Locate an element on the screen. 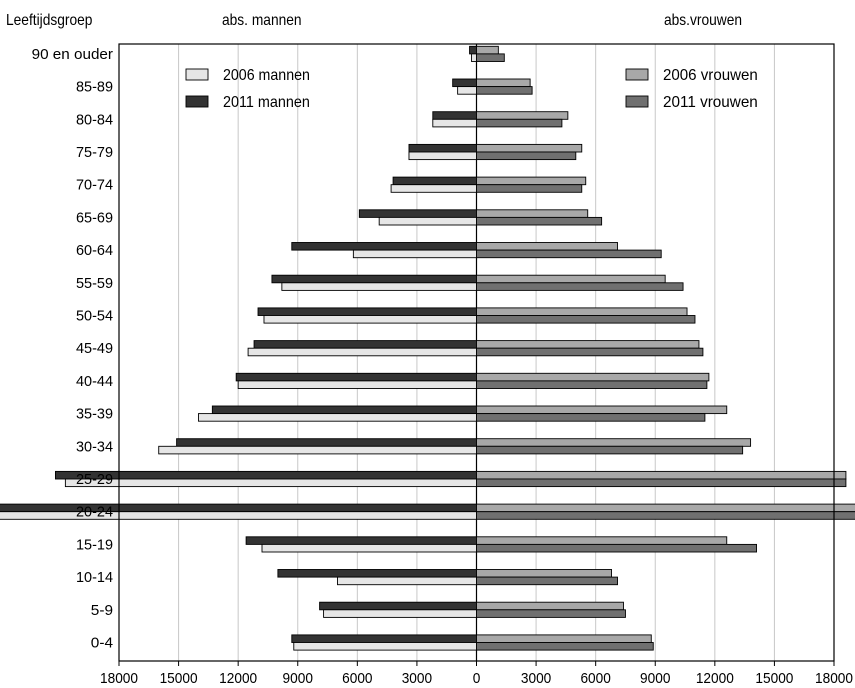 This screenshot has height=688, width=855. header-left-label: abs. mannen is located at coordinates (262, 20).